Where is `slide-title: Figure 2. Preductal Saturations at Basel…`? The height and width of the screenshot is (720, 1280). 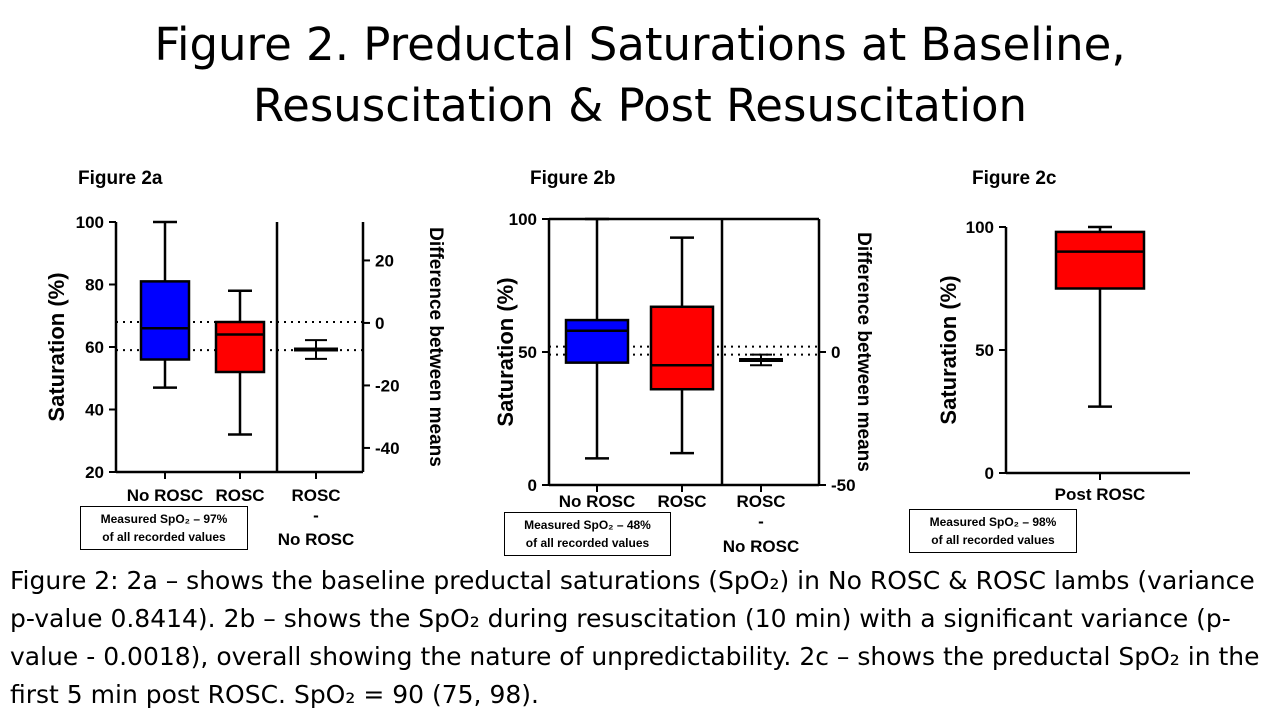
slide-title: Figure 2. Preductal Saturations at Basel… is located at coordinates (640, 75).